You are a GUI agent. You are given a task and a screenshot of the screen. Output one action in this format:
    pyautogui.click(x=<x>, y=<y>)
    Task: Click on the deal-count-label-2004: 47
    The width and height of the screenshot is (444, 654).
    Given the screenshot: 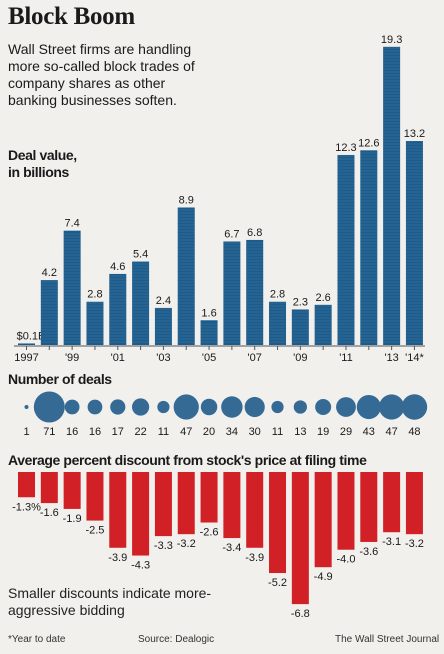 What is the action you would take?
    pyautogui.click(x=186, y=432)
    